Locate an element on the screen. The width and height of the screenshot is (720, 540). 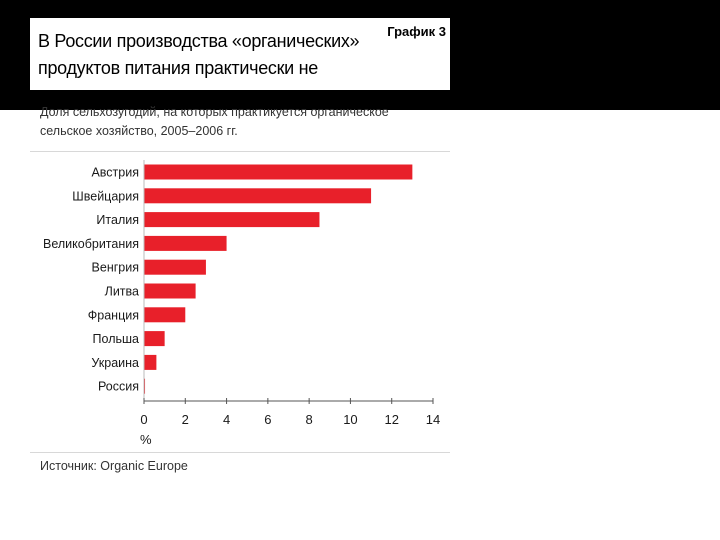
right-black-band is located at coordinates (585, 47).